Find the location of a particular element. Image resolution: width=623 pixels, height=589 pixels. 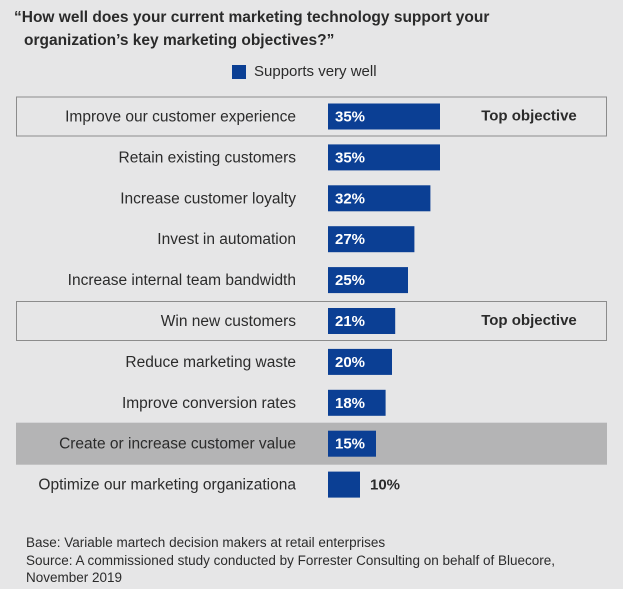

category-label: Increase internal team bandwidth is located at coordinates (182, 280).